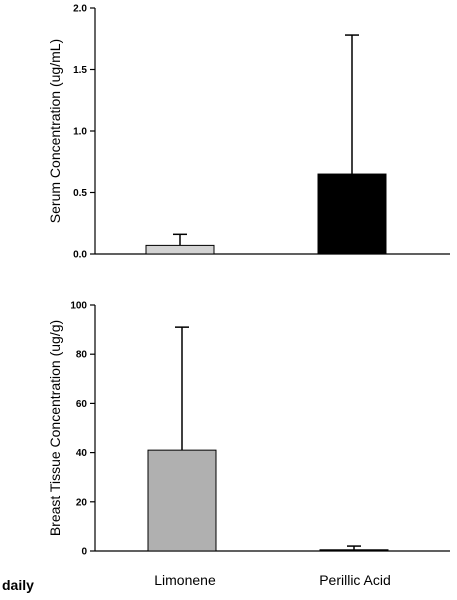  What do you see at coordinates (354, 550) in the screenshot?
I see `tissue-bar-perillic-acid` at bounding box center [354, 550].